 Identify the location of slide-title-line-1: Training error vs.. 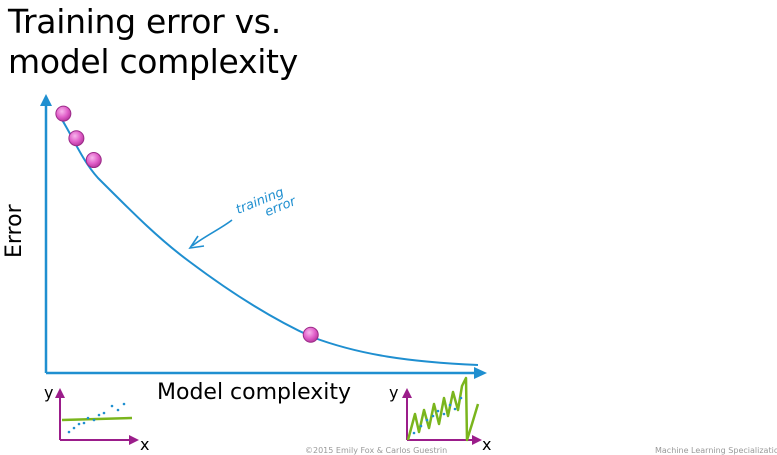
(144, 21).